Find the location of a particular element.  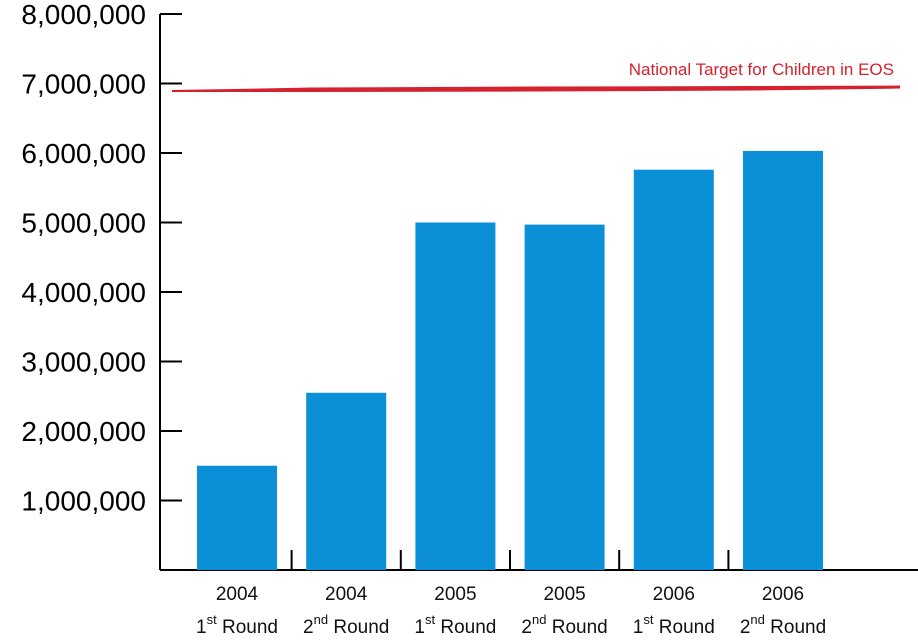

y-tick-label: 4,000,000 is located at coordinates (83, 292).